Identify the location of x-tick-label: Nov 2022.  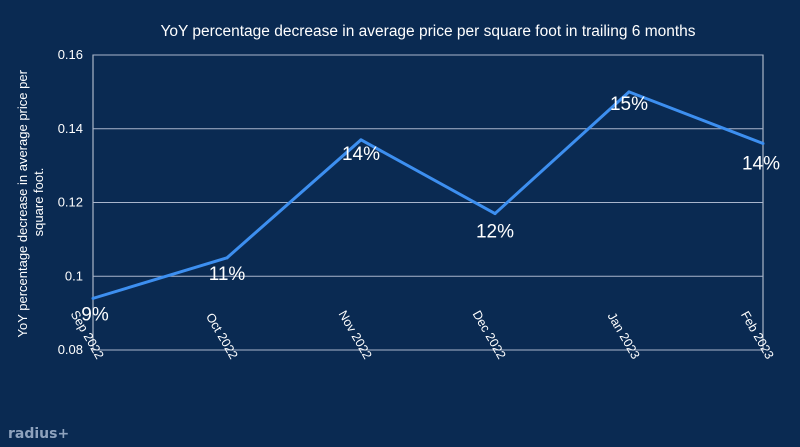
(355, 334).